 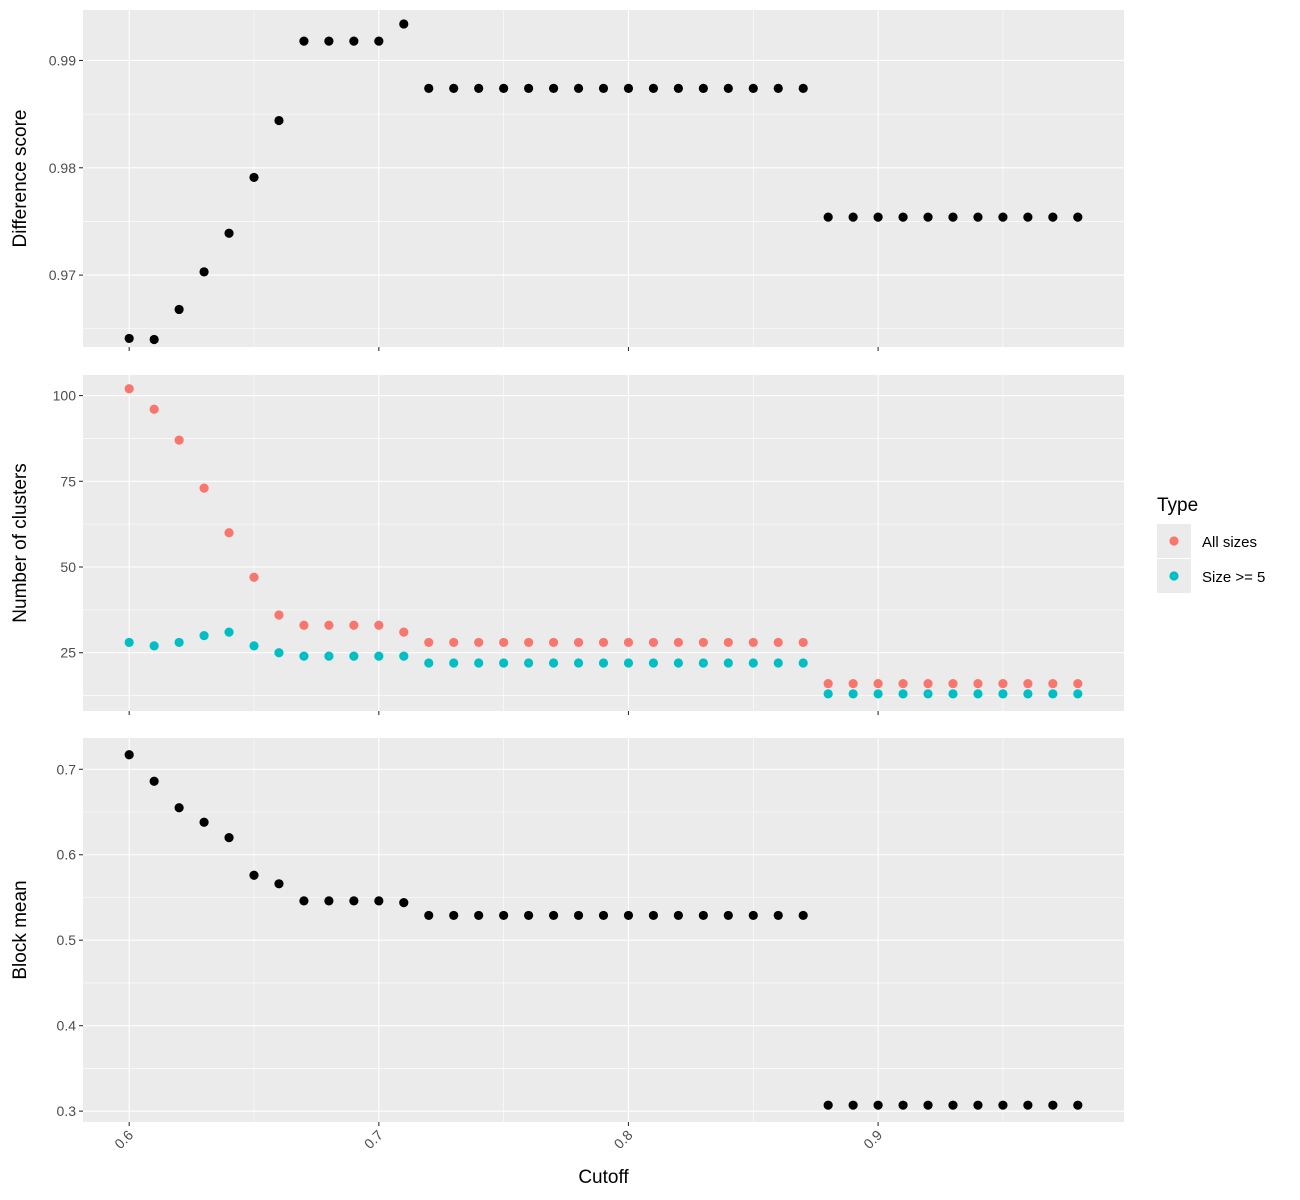 What do you see at coordinates (20, 929) in the screenshot?
I see `y-axis-title: Block mean` at bounding box center [20, 929].